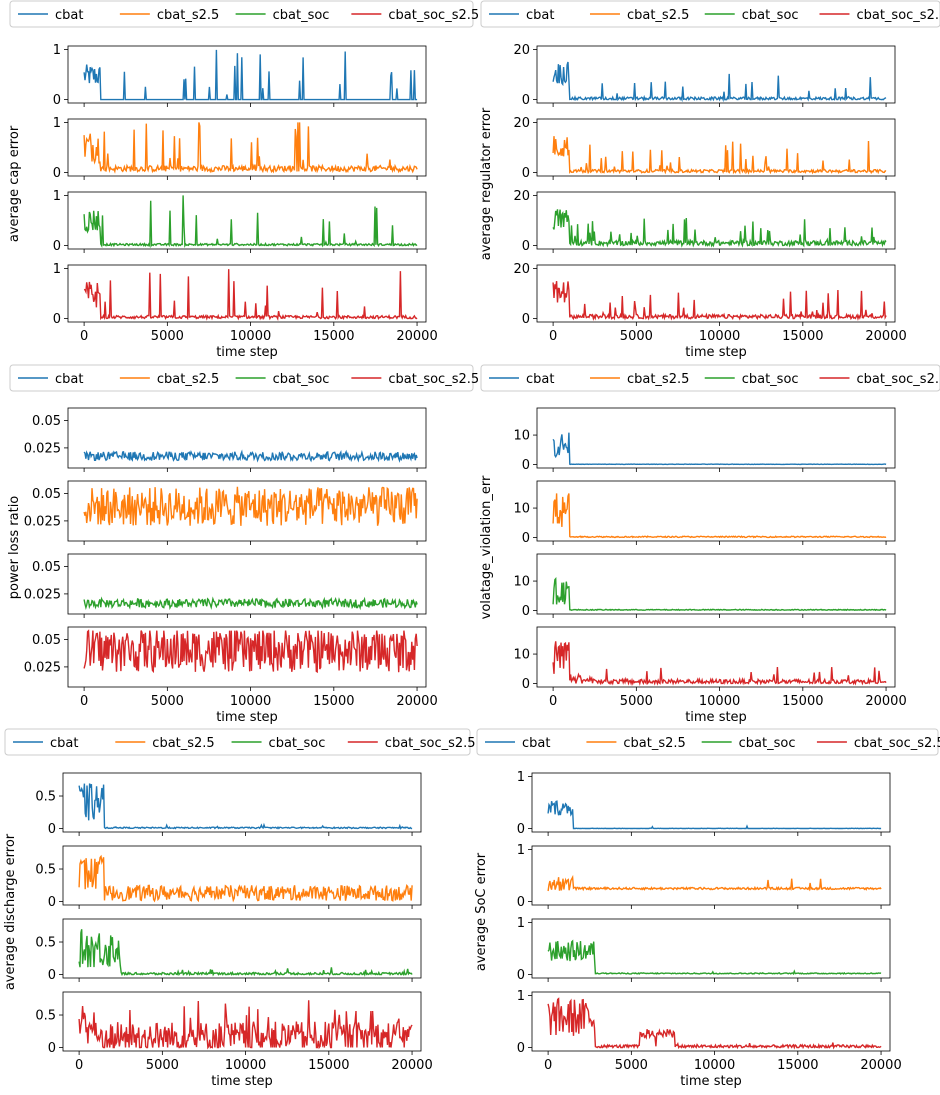 This screenshot has width=940, height=1095. I want to click on legend-5: cbat cbat_s2.5 cbat_soc cbat_soc_s2.5, so click(708, 742).